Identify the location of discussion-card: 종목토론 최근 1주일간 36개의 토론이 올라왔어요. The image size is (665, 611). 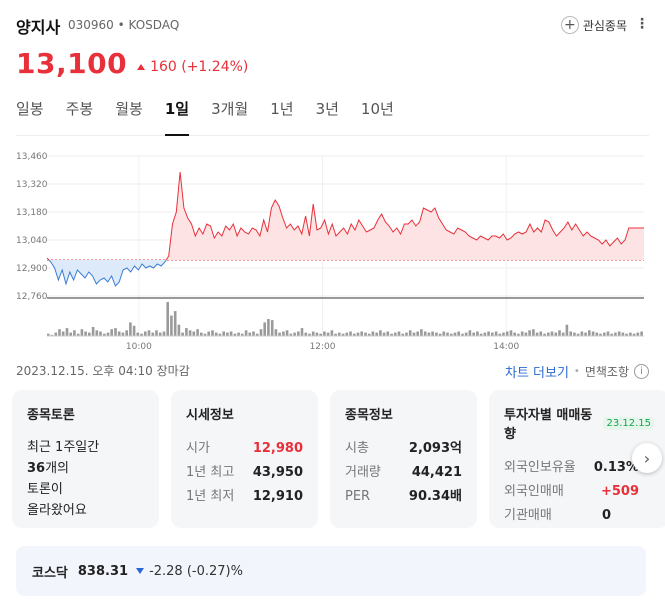
(85, 459).